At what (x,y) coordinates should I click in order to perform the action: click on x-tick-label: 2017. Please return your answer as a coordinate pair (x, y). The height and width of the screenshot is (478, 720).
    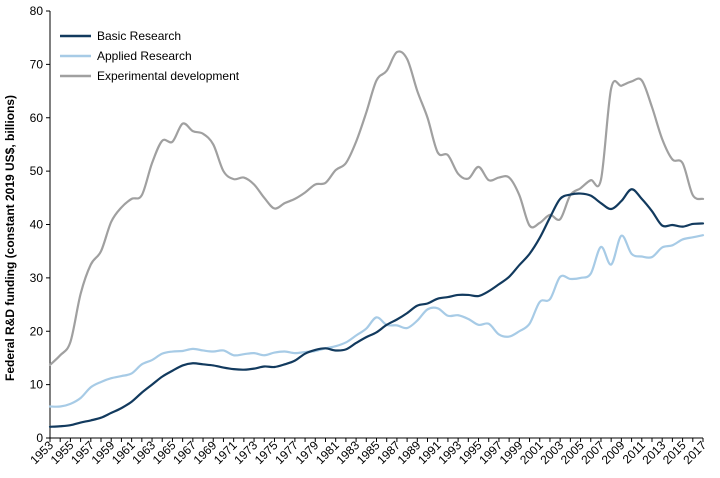
    Looking at the image, I should click on (694, 452).